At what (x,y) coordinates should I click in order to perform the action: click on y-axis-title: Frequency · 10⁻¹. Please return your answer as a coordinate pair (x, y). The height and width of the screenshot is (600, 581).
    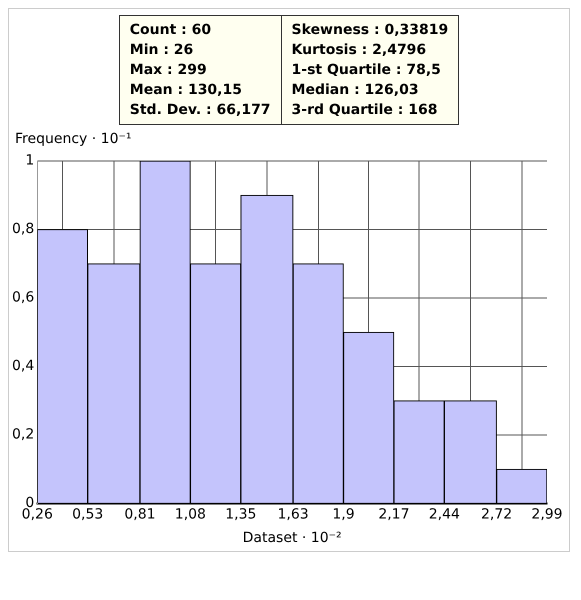
    Looking at the image, I should click on (73, 139).